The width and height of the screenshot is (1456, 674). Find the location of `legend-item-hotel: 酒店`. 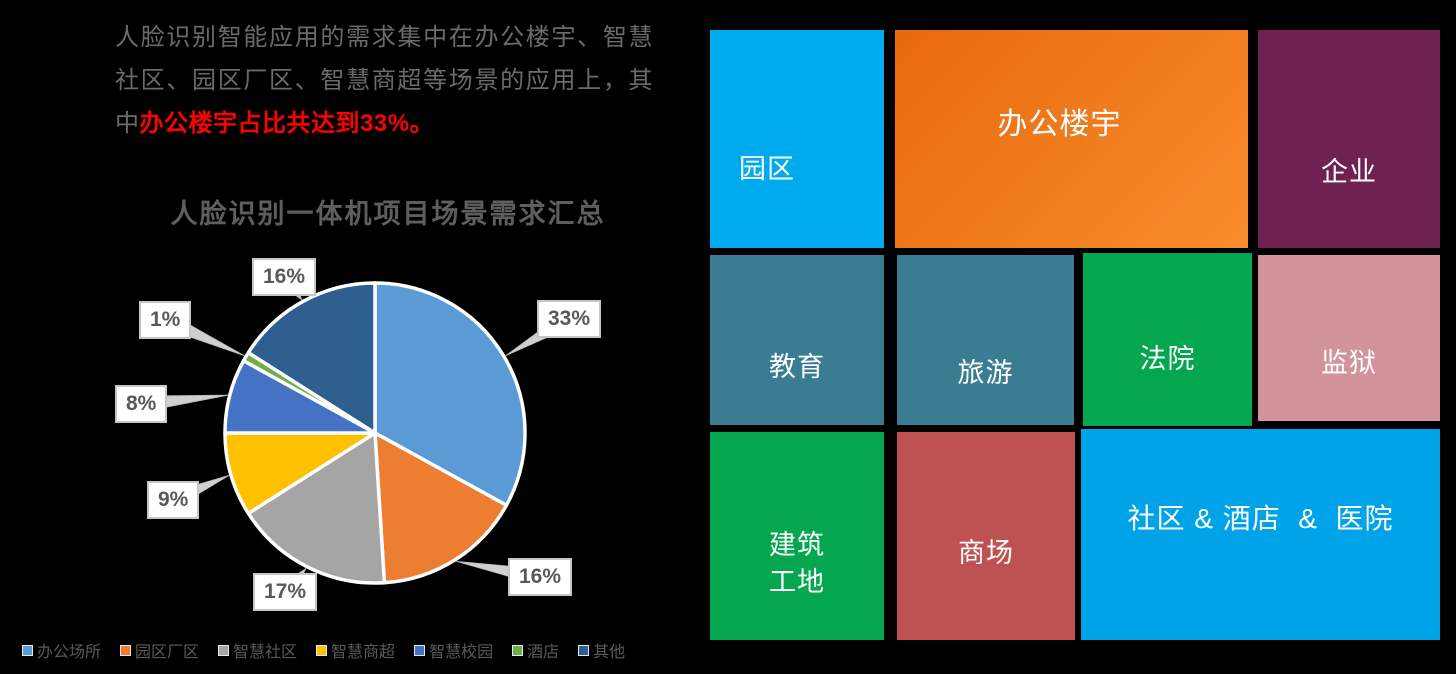

legend-item-hotel: 酒店 is located at coordinates (535, 650).